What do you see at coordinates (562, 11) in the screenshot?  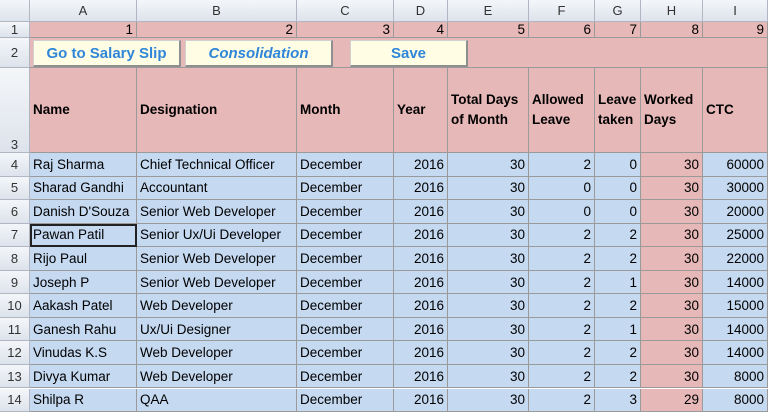 I see `column-letter: F` at bounding box center [562, 11].